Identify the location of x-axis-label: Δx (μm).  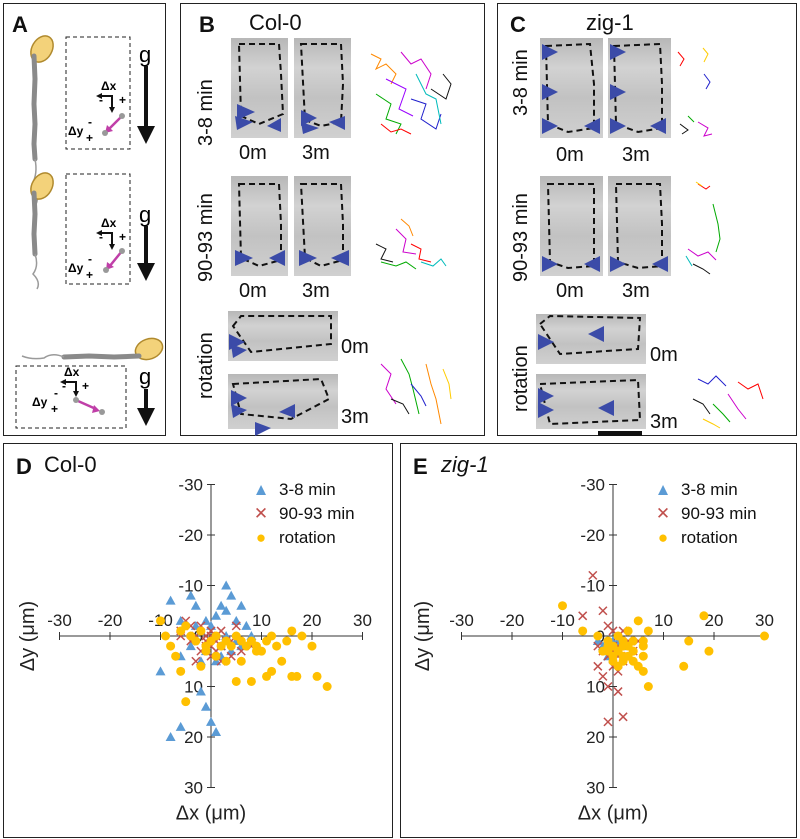
(613, 814).